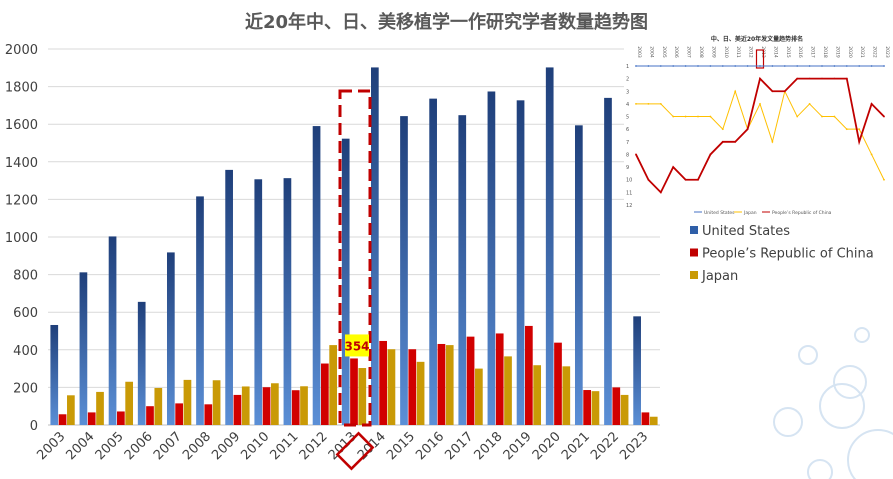  I want to click on y-tick-label: 1400, so click(21, 163).